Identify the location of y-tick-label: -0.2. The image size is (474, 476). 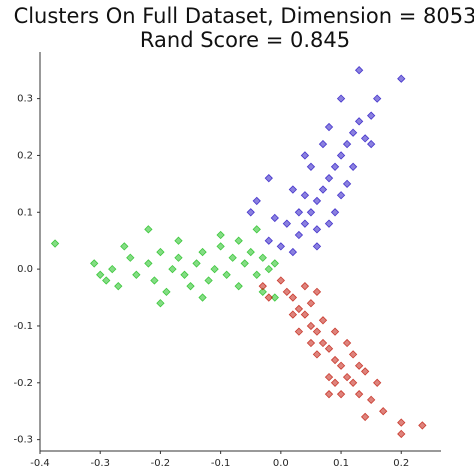
(23, 383).